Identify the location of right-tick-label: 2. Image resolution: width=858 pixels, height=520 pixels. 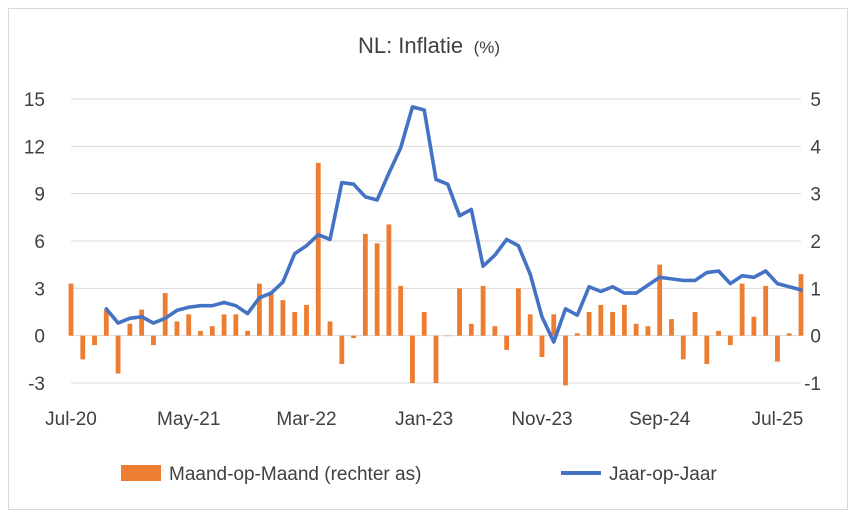
(815, 242).